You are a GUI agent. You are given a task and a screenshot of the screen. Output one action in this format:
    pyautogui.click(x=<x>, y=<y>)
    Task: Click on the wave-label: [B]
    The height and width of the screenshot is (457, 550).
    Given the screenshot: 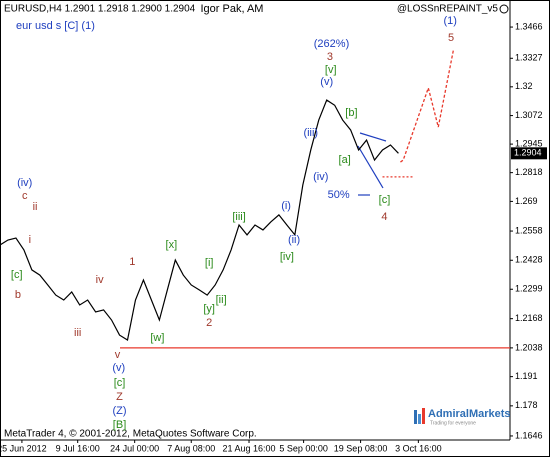 What is the action you would take?
    pyautogui.click(x=119, y=425)
    